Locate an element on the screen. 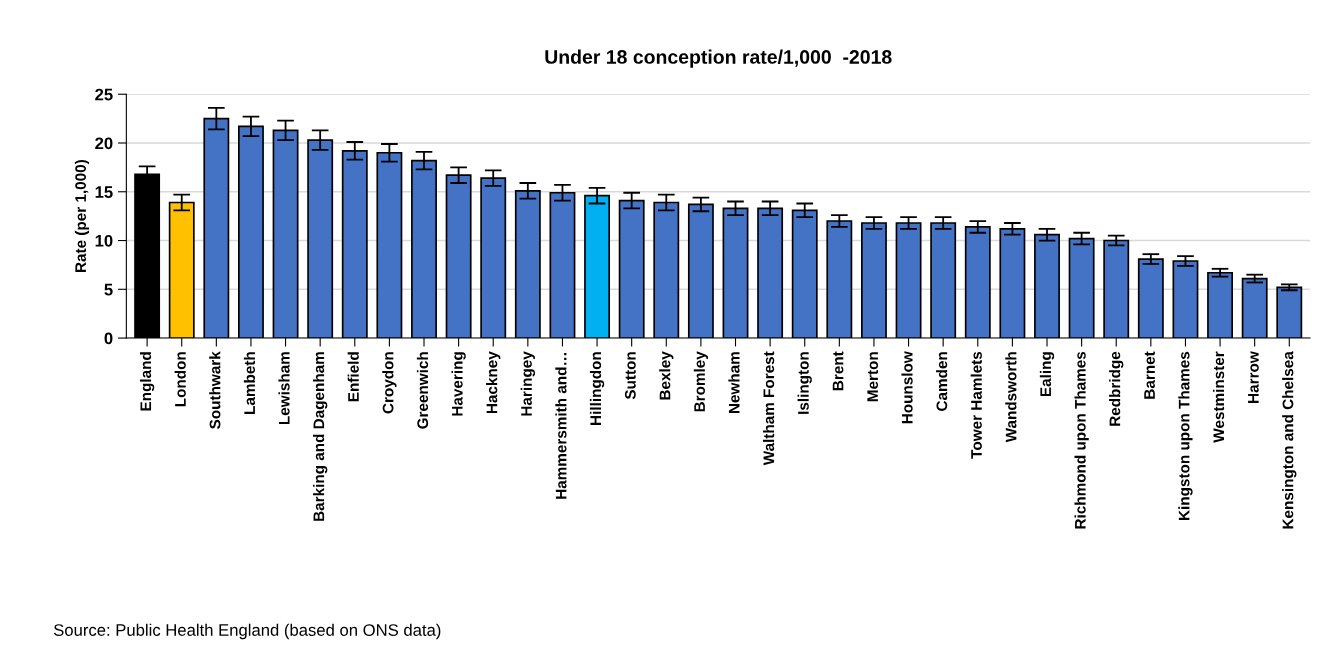 This screenshot has height=659, width=1330. x-tick-label: Southwark is located at coordinates (215, 390).